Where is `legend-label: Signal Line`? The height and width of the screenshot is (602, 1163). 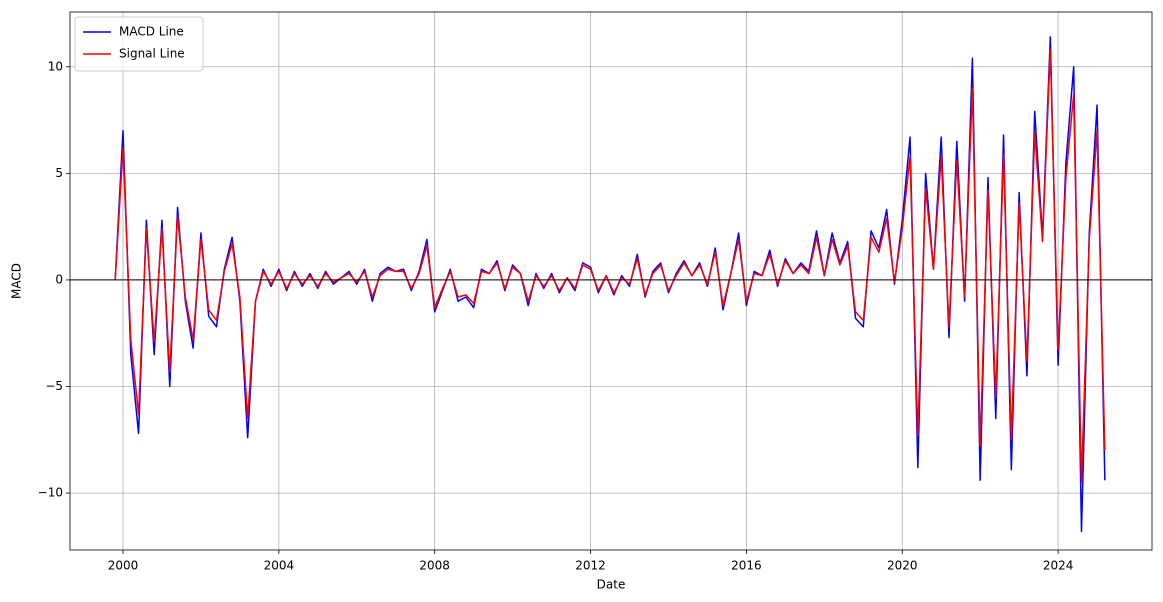 legend-label: Signal Line is located at coordinates (152, 54).